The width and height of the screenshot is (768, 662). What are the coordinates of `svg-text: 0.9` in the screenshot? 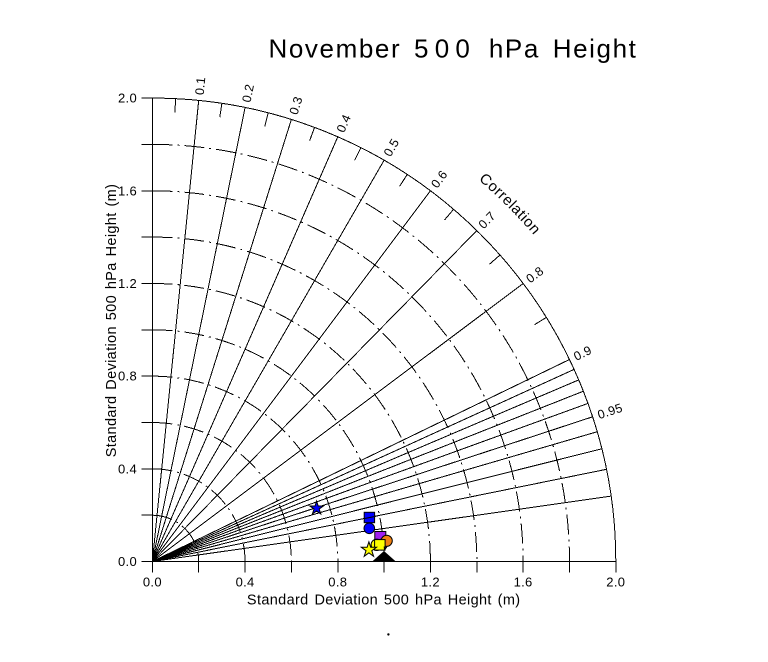 It's located at (582, 353).